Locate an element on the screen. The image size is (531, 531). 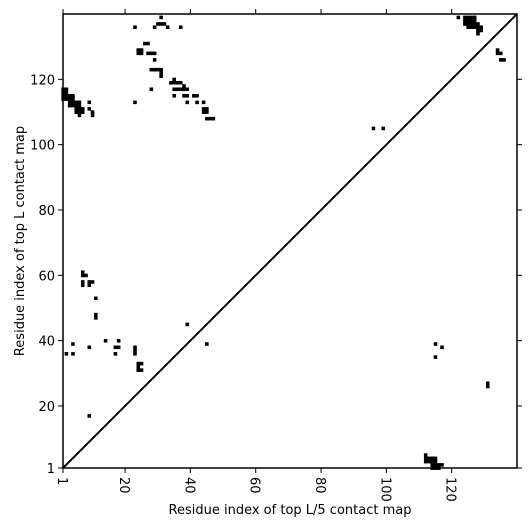
x-tick-label: 40 is located at coordinates (188, 485).